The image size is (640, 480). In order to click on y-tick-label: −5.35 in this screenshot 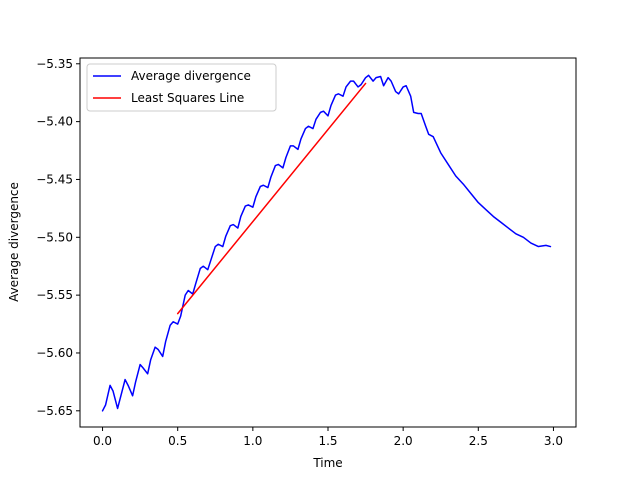, I will do `click(54, 64)`.